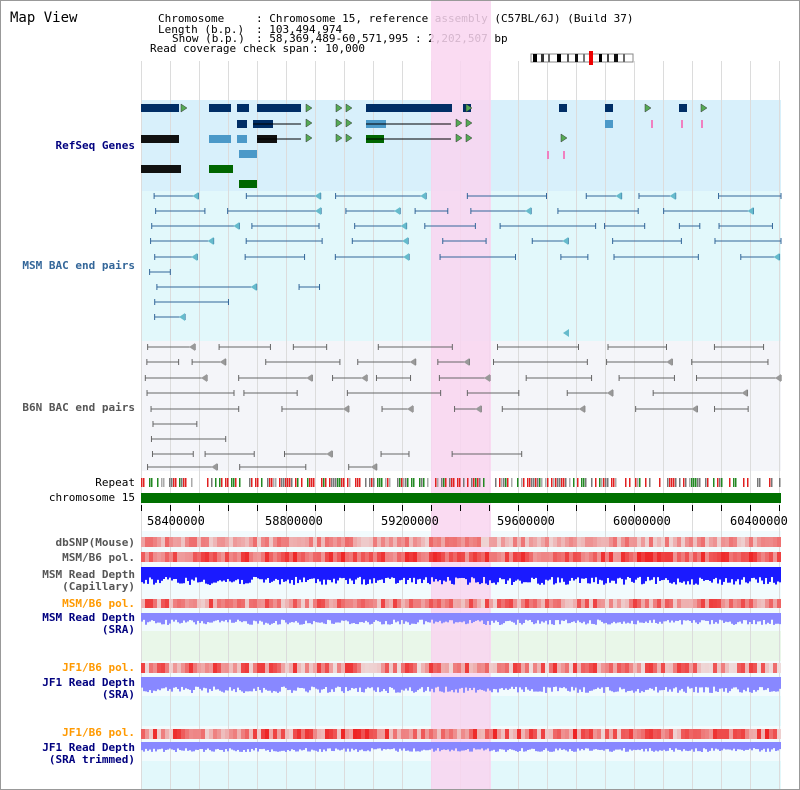  What do you see at coordinates (88, 574) in the screenshot?
I see `msm-read-depth-cap-label-1: MSM Read Depth` at bounding box center [88, 574].